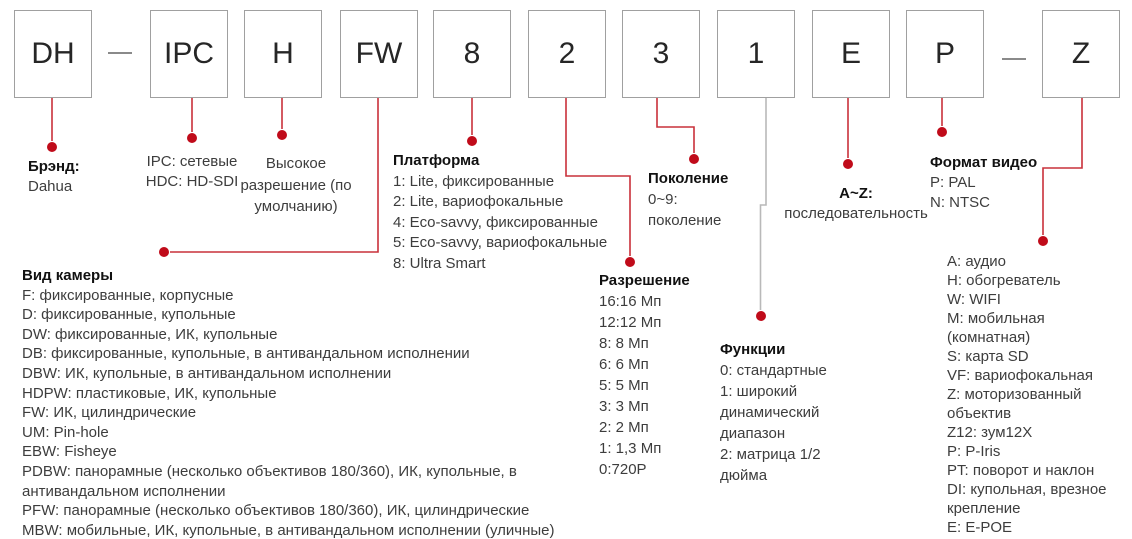  I want to click on text-line: S: карта SD, so click(988, 356).